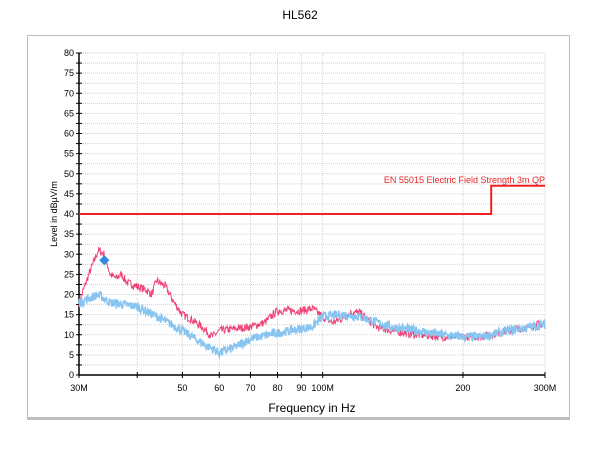 This screenshot has height=450, width=600. I want to click on y-tick-label: 25, so click(69, 274).